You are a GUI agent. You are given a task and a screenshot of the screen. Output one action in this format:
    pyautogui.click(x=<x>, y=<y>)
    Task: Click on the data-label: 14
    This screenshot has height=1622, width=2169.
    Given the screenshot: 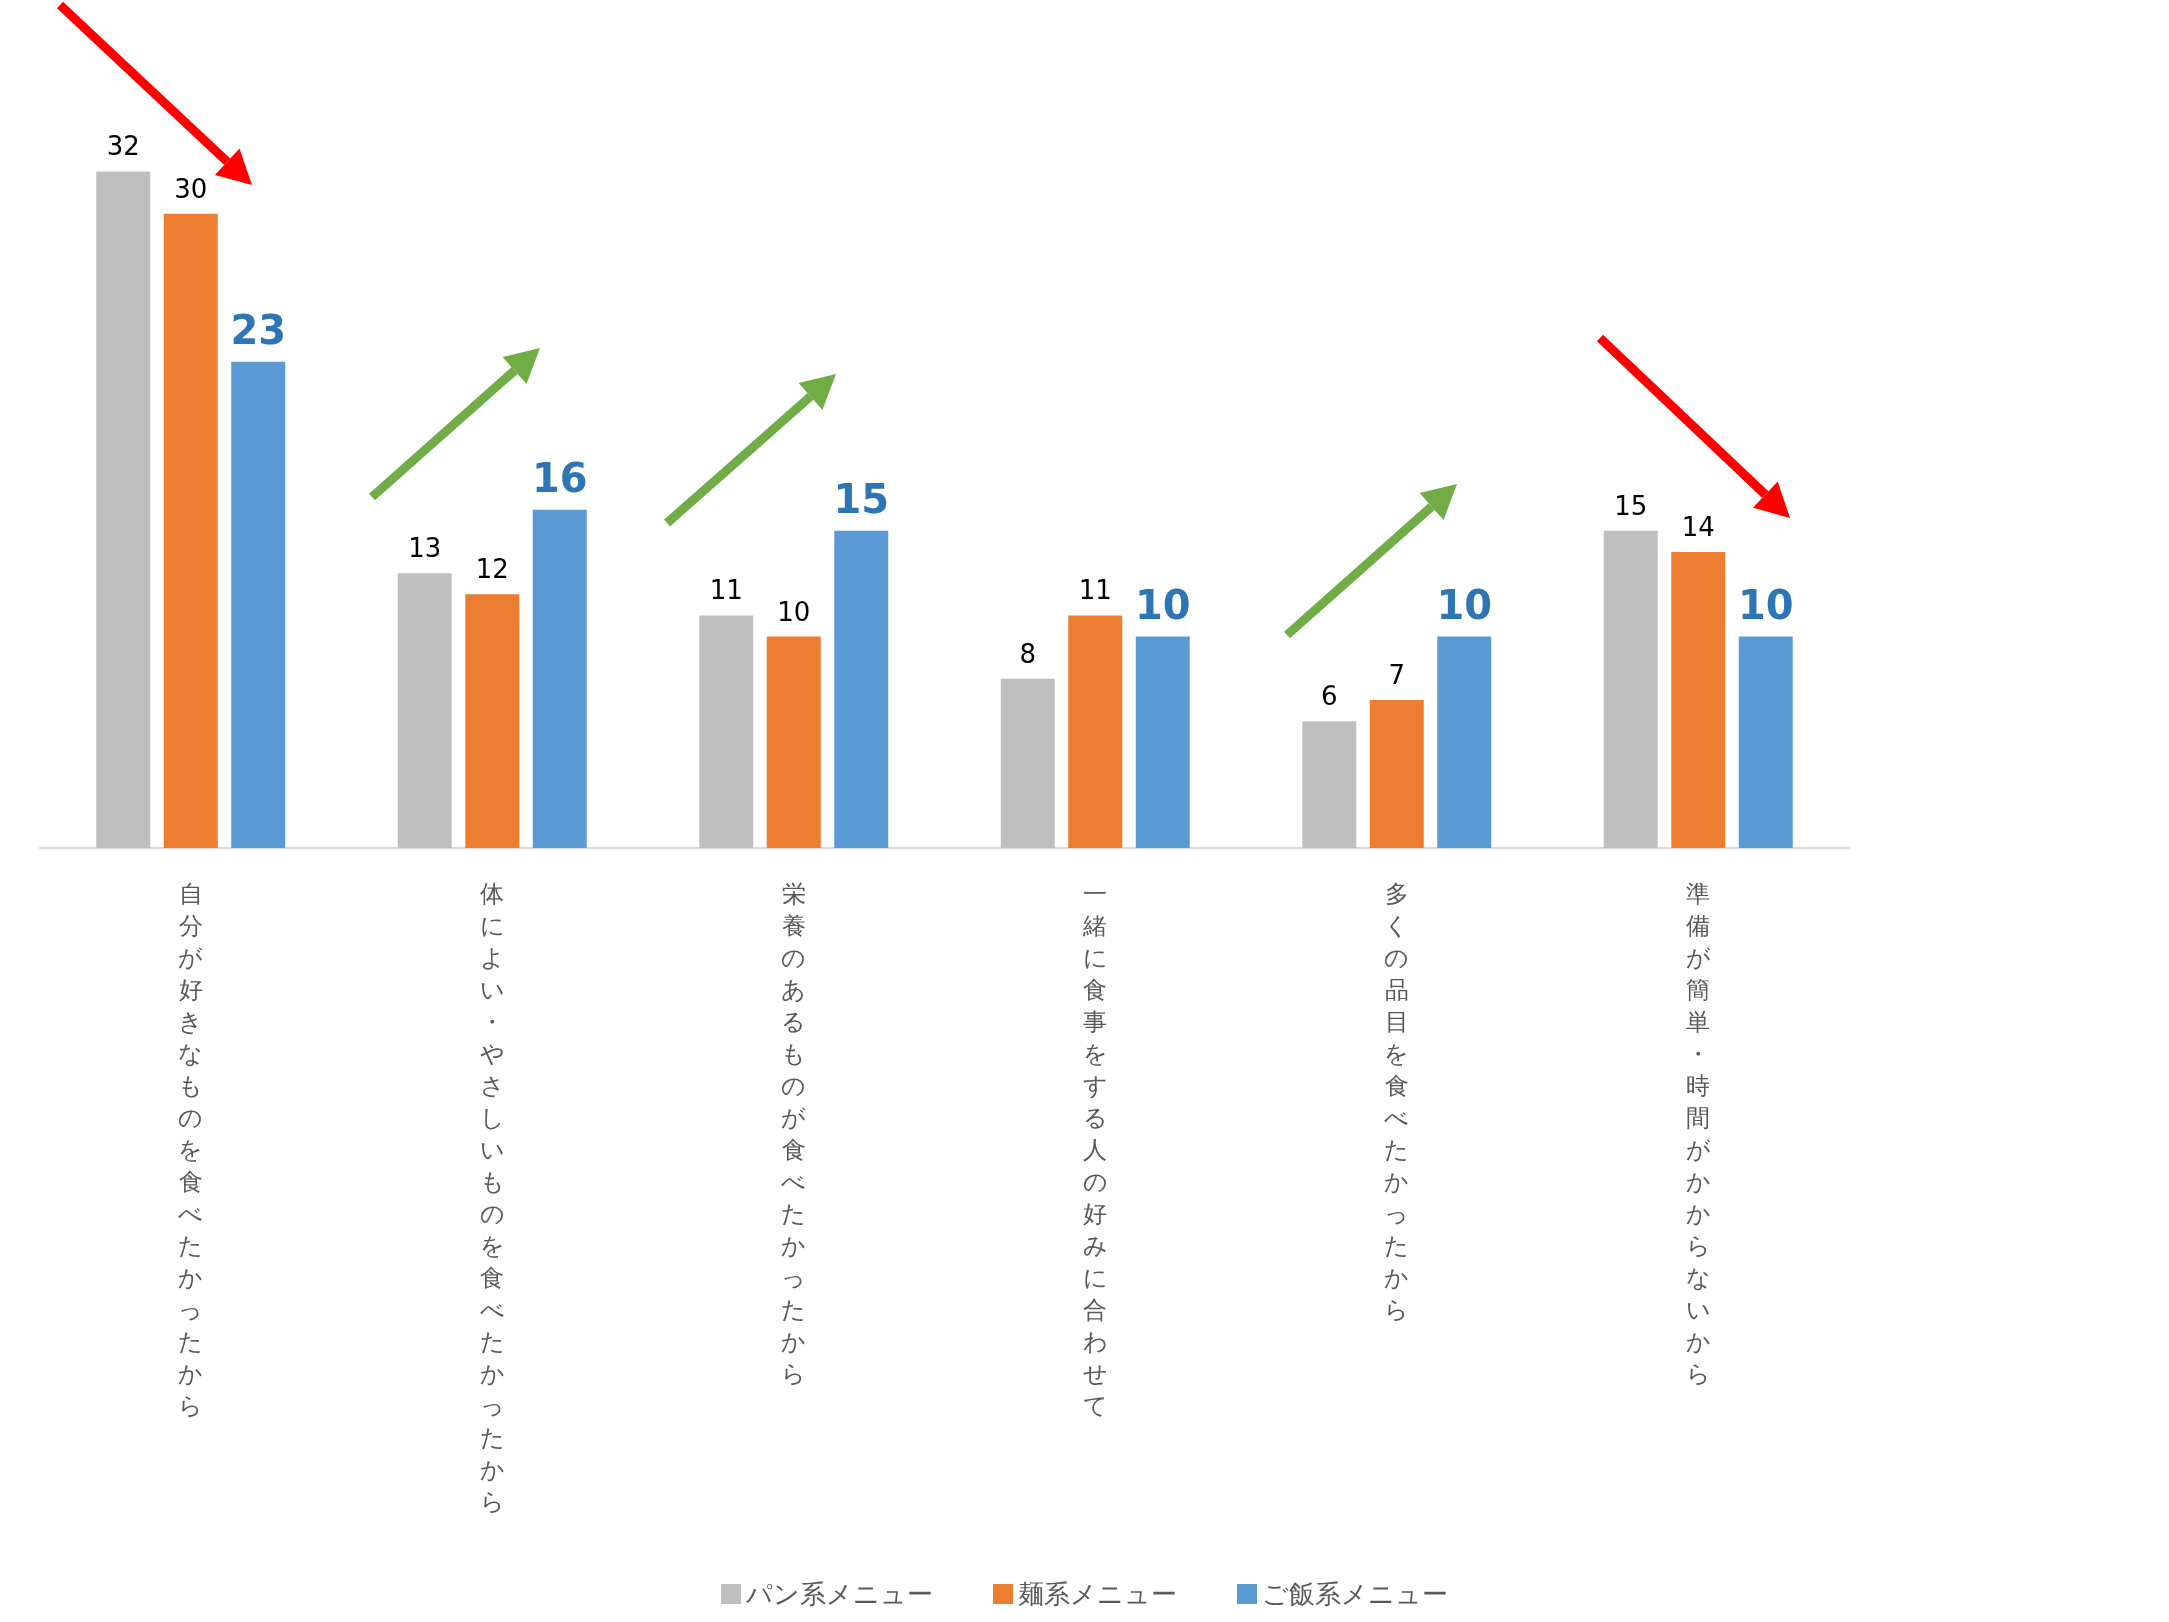 What is the action you would take?
    pyautogui.click(x=1698, y=527)
    